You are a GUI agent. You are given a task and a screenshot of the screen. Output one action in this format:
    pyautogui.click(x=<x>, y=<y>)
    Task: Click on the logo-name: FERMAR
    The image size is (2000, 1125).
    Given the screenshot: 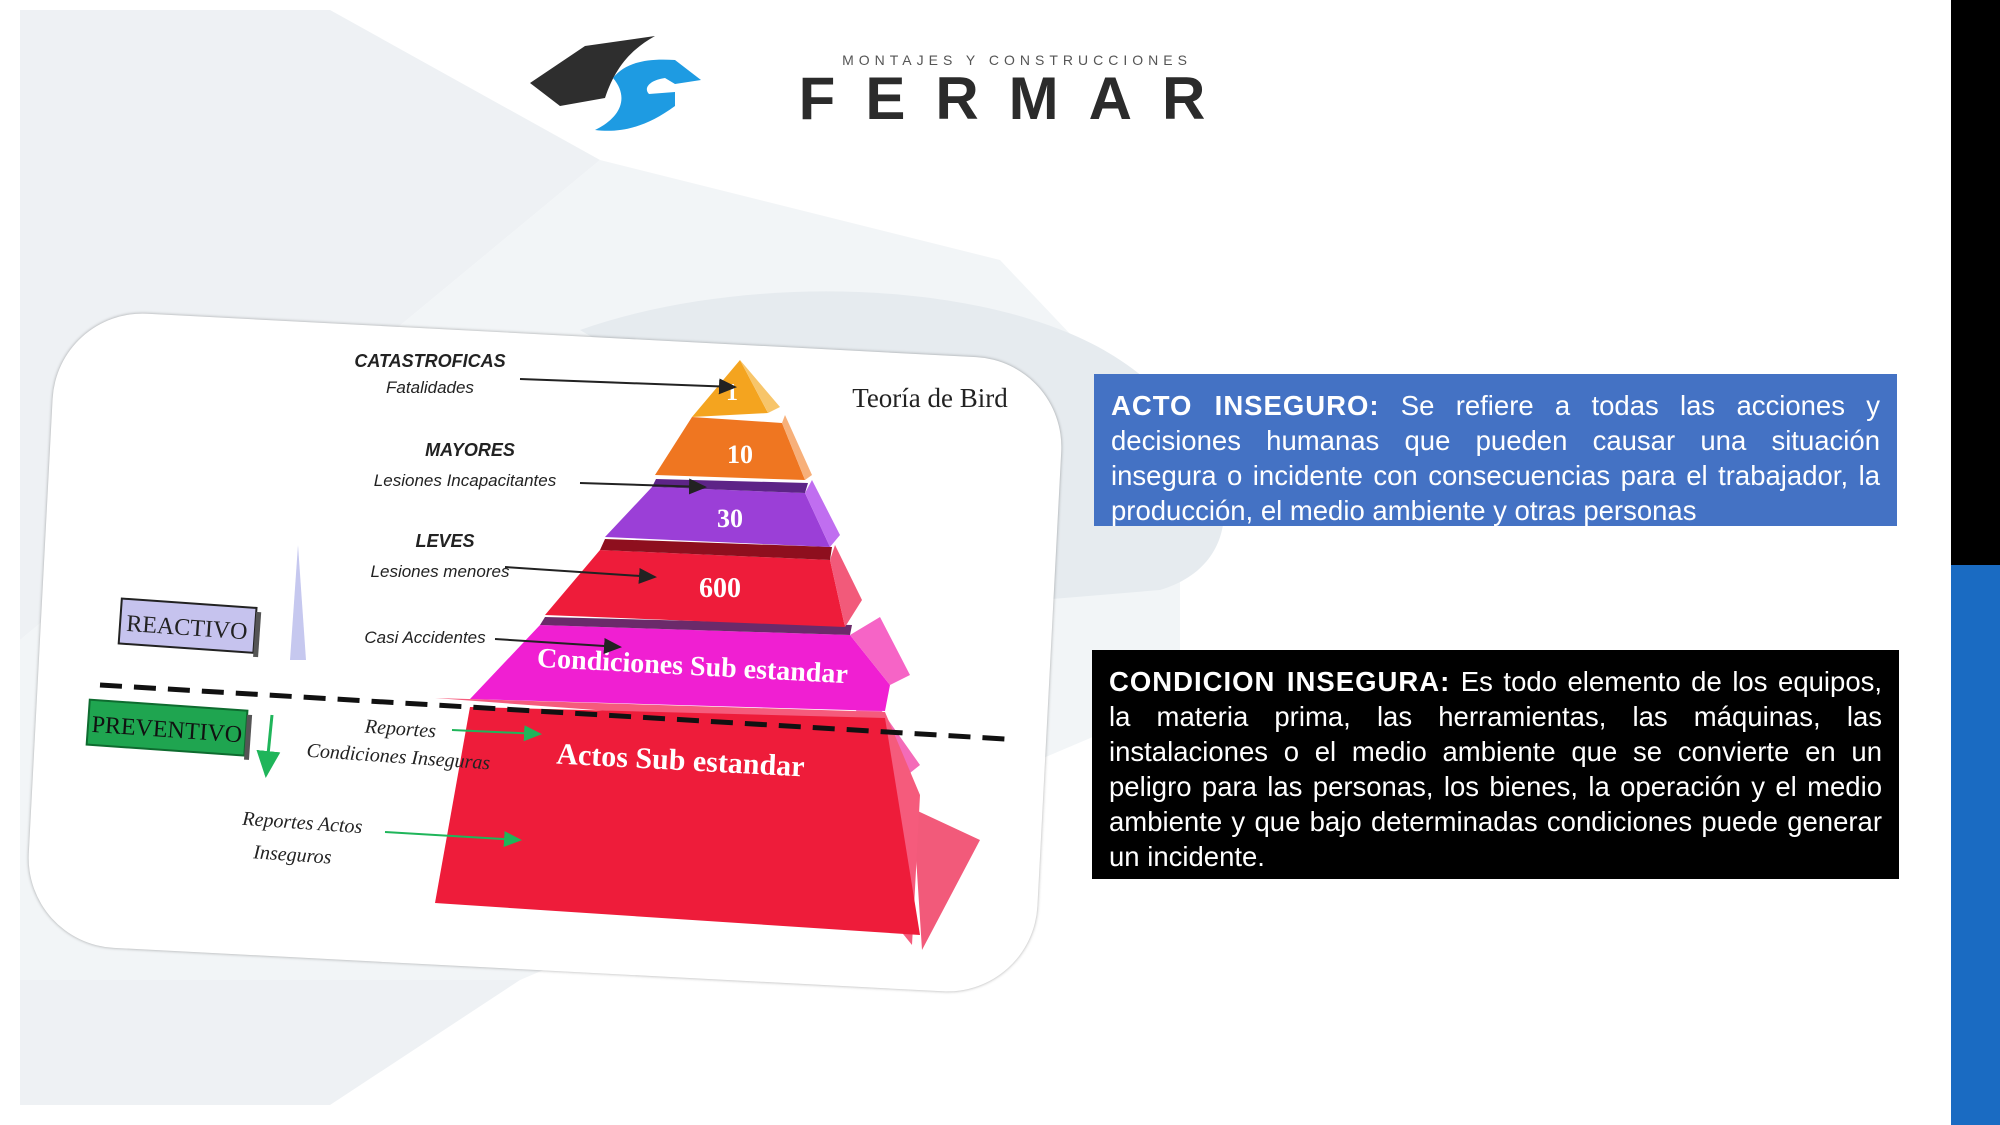 What is the action you would take?
    pyautogui.click(x=1017, y=98)
    